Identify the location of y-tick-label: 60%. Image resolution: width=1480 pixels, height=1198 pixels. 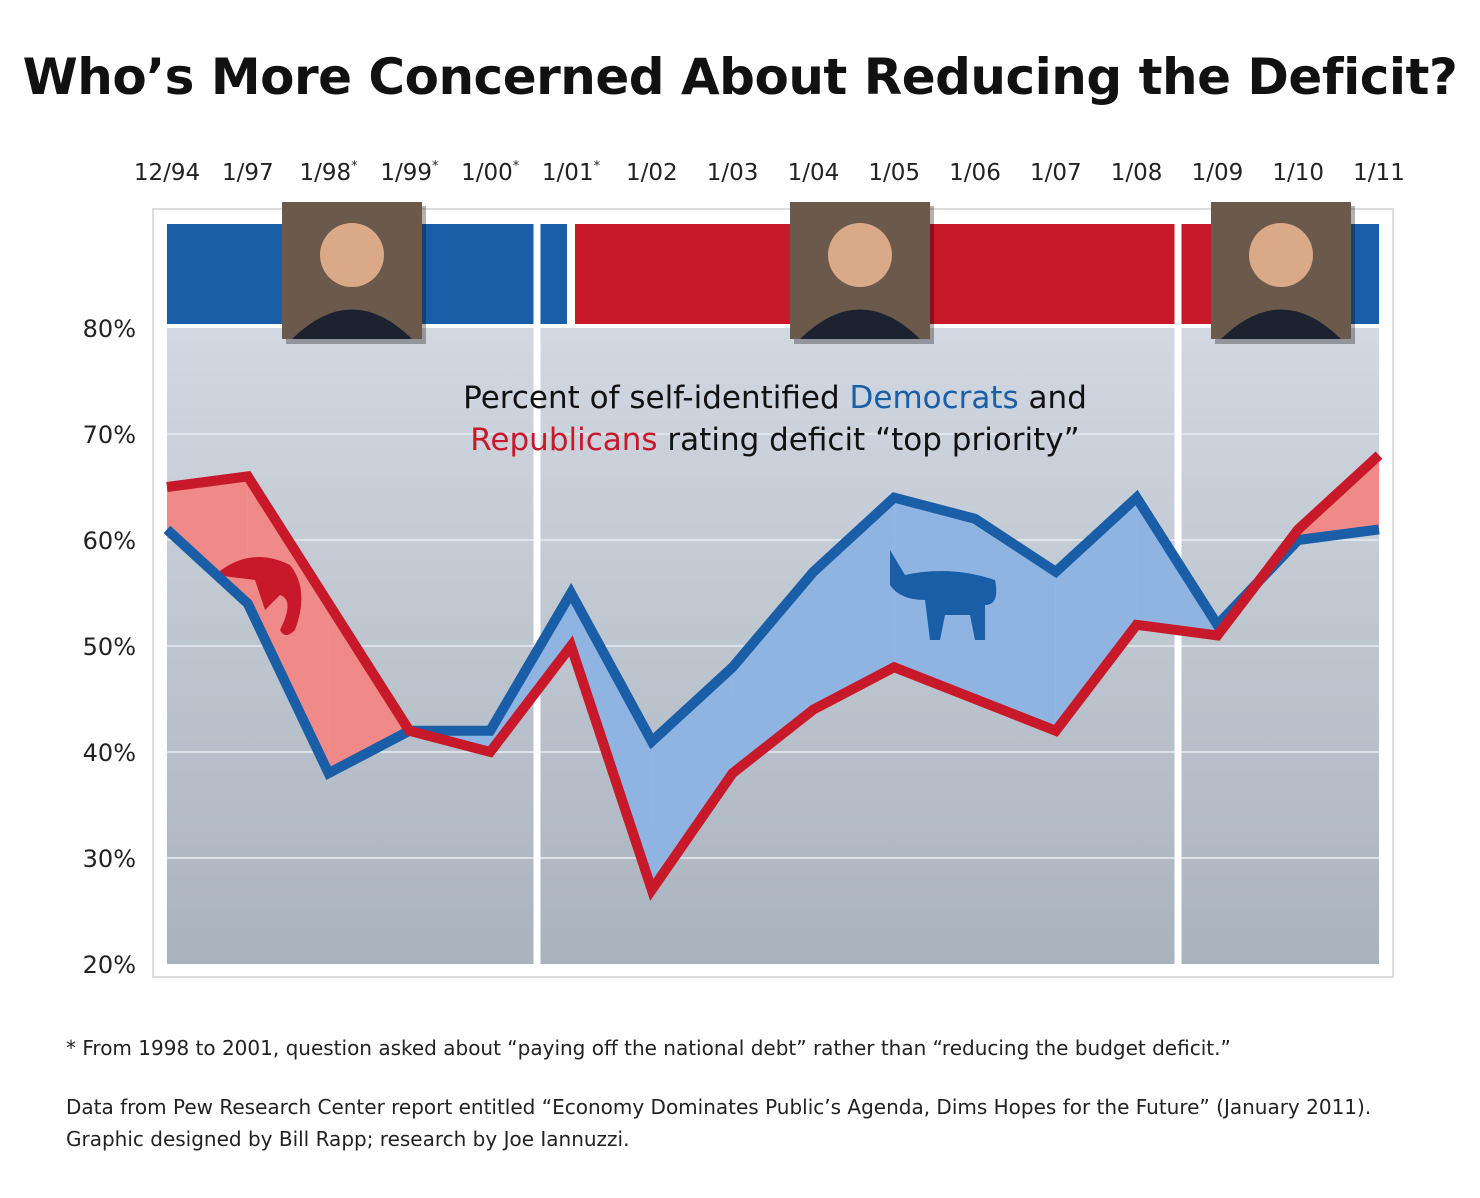
(109, 541).